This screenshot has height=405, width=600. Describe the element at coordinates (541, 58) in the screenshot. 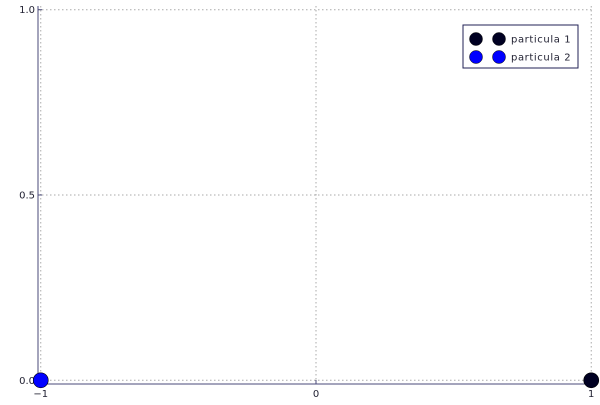

I see `legend-label-series-2: particula 2` at that location.